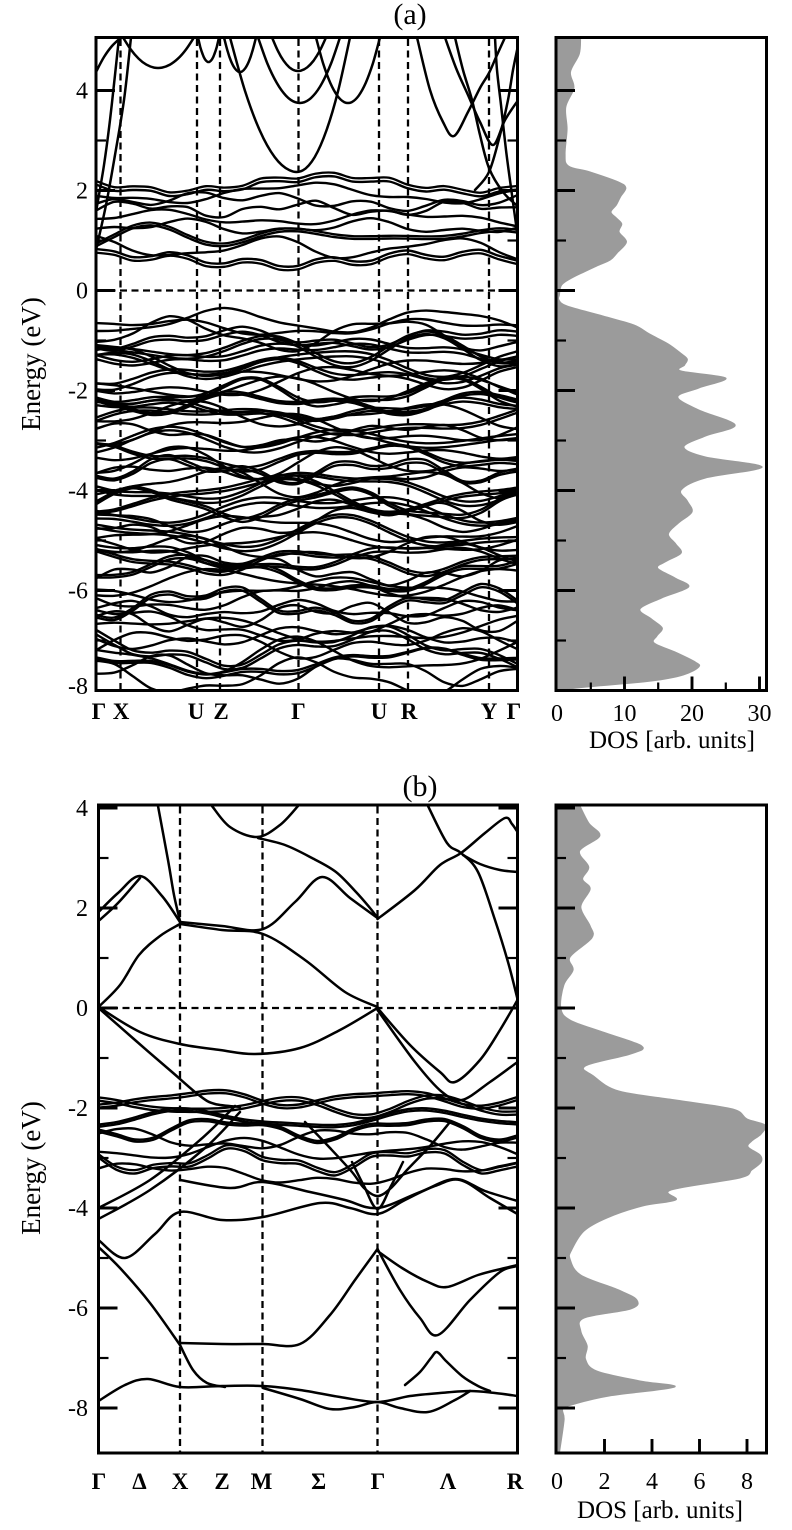 The height and width of the screenshot is (1530, 792). I want to click on svg-text: 6, so click(700, 1482).